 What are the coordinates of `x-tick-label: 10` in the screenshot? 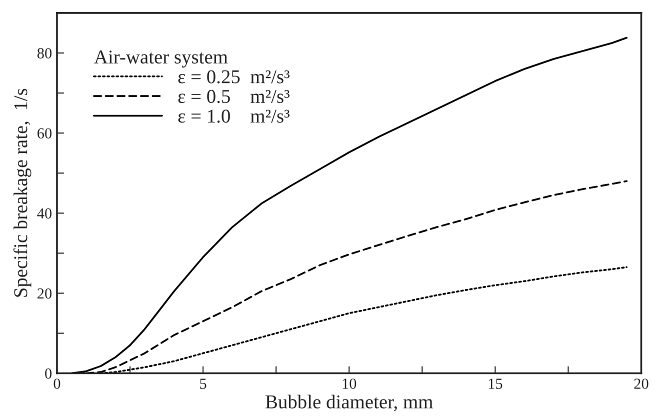 It's located at (349, 383).